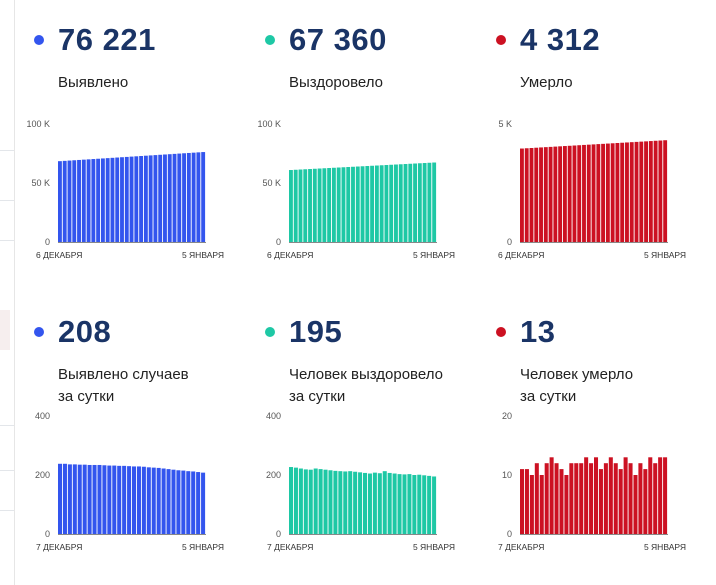  I want to click on detected-total-chart: 0 50 K 100 K 6 ДЕКАБРЯ 5 ЯНВАРЯ, so click(125, 189).